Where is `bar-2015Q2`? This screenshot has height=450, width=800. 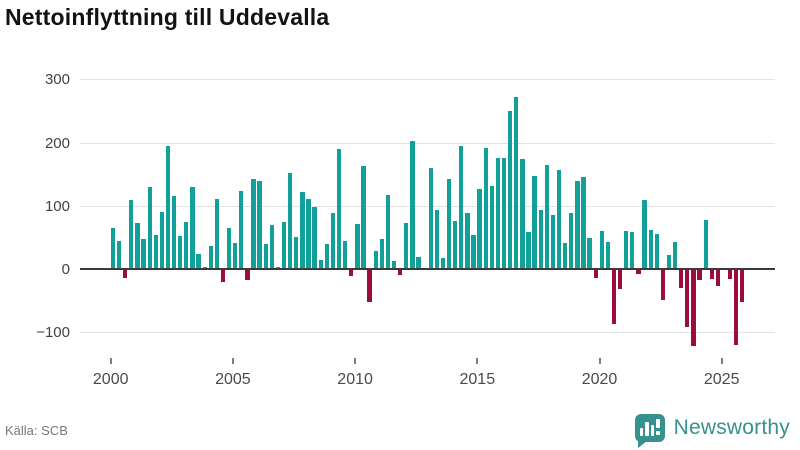
bar-2015Q2 is located at coordinates (485, 208).